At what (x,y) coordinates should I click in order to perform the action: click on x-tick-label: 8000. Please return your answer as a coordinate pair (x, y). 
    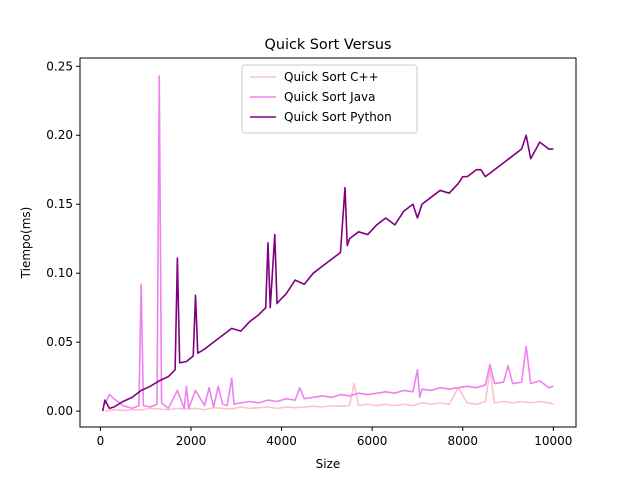
    Looking at the image, I should click on (462, 441).